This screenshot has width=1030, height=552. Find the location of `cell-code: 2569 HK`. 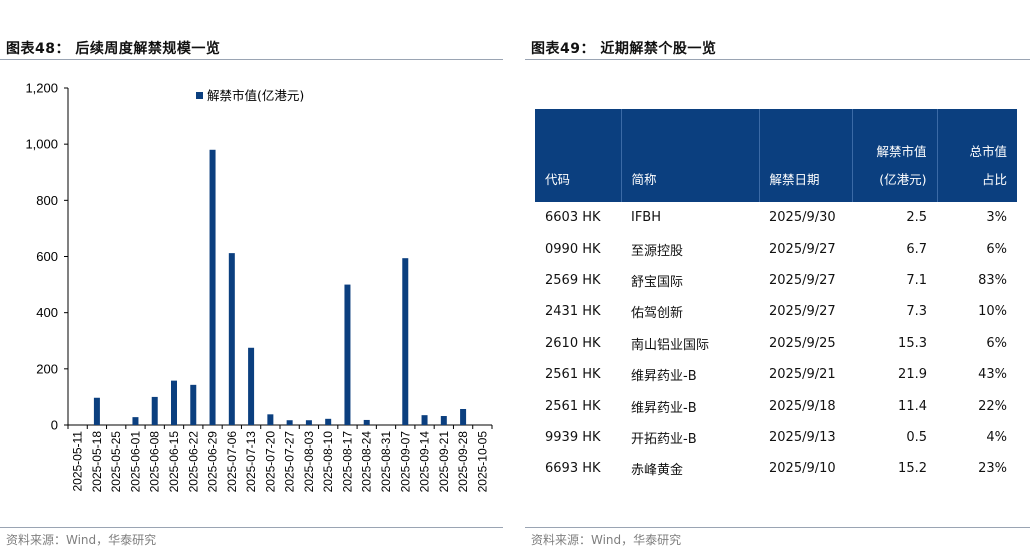

cell-code: 2569 HK is located at coordinates (573, 280).